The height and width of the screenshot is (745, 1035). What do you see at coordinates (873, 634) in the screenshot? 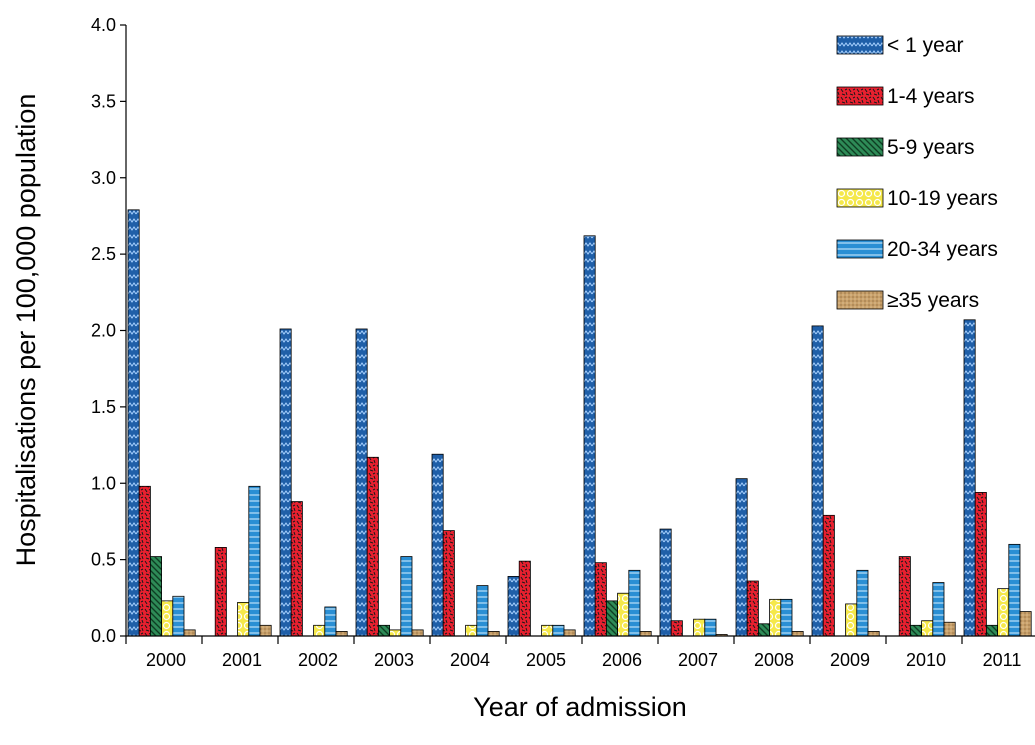
I see `bar-dots-2009` at bounding box center [873, 634].